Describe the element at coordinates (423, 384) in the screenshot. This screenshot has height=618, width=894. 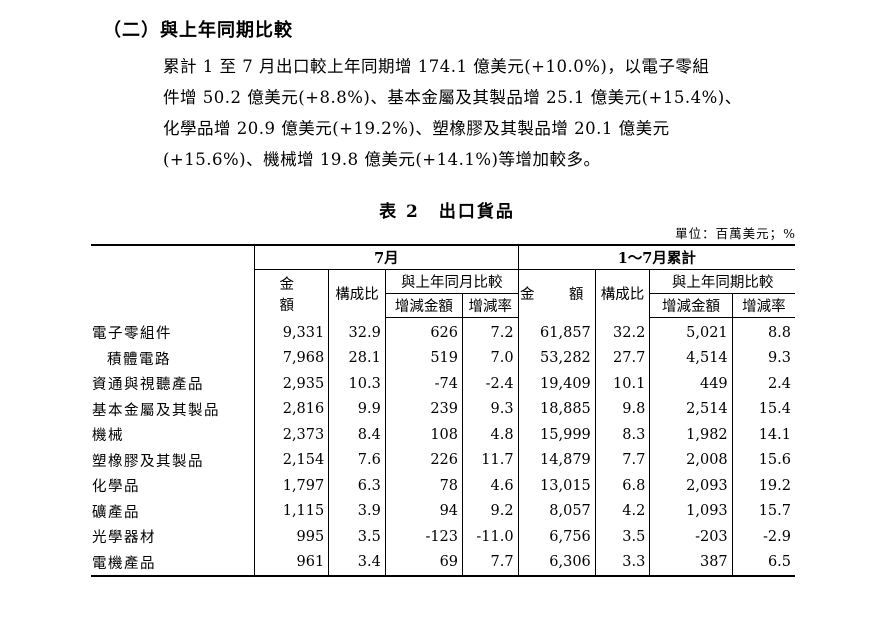
I see `cell-m-chg: -74` at that location.